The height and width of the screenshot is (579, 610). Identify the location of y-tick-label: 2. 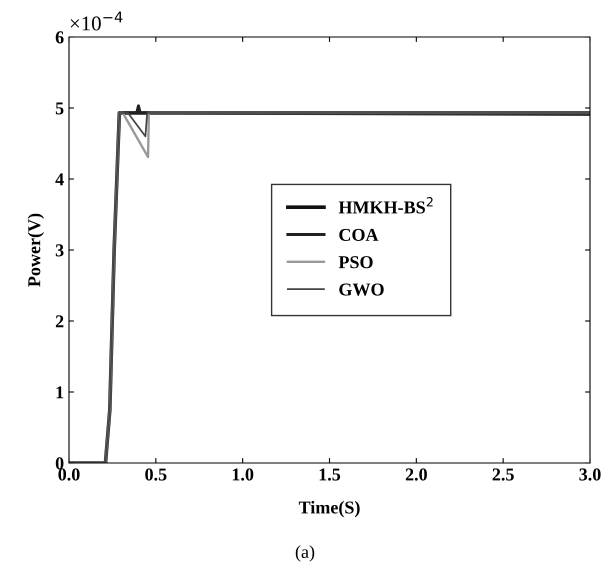
(60, 321).